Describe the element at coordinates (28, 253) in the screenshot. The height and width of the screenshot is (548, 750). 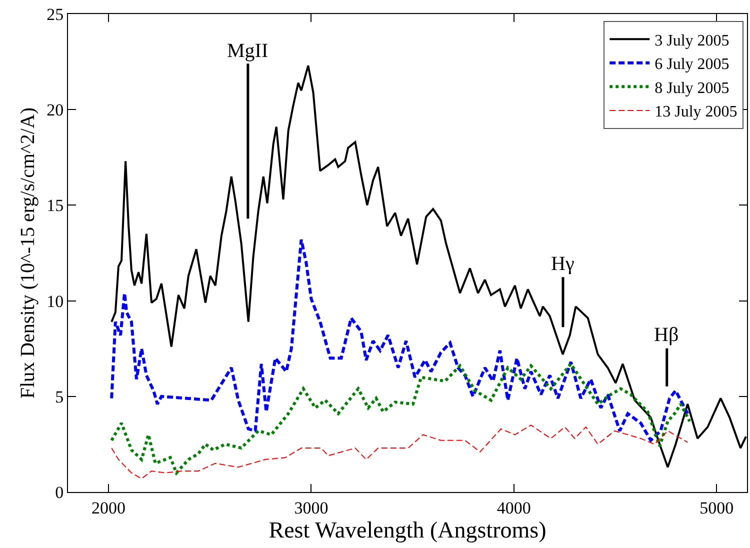
I see `y-axis-title: Flux Density (10^-15 erg/s/cm^2/A)` at that location.